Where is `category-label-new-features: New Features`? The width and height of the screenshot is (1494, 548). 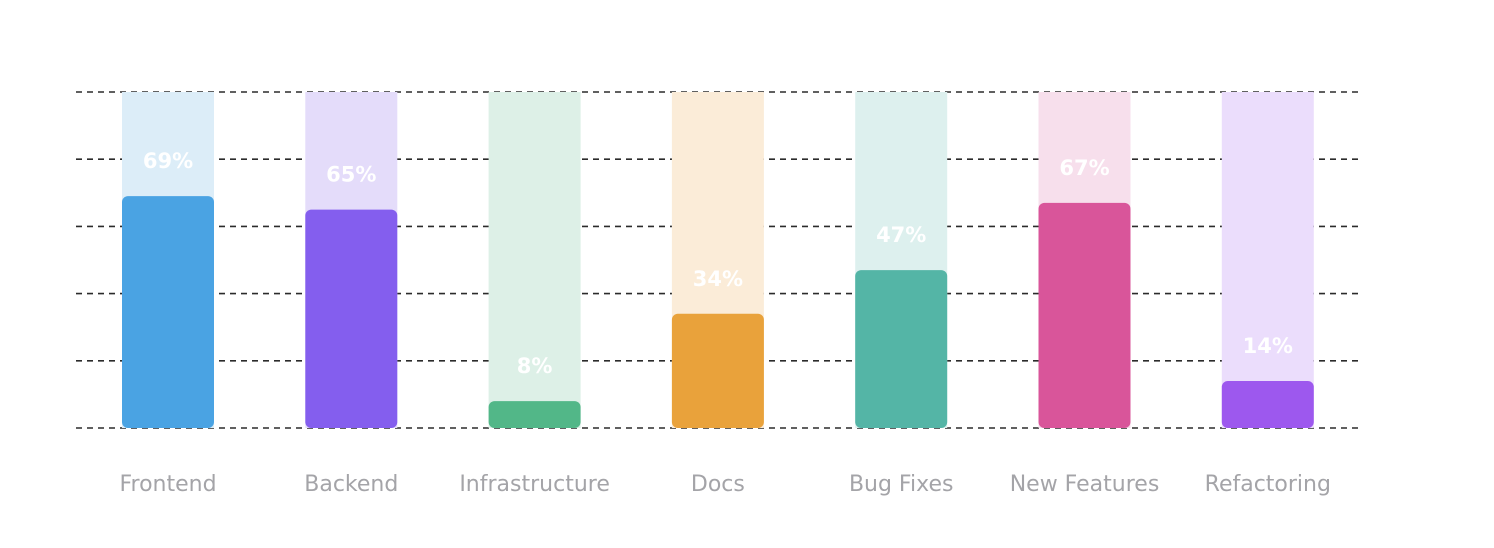 category-label-new-features: New Features is located at coordinates (1085, 484).